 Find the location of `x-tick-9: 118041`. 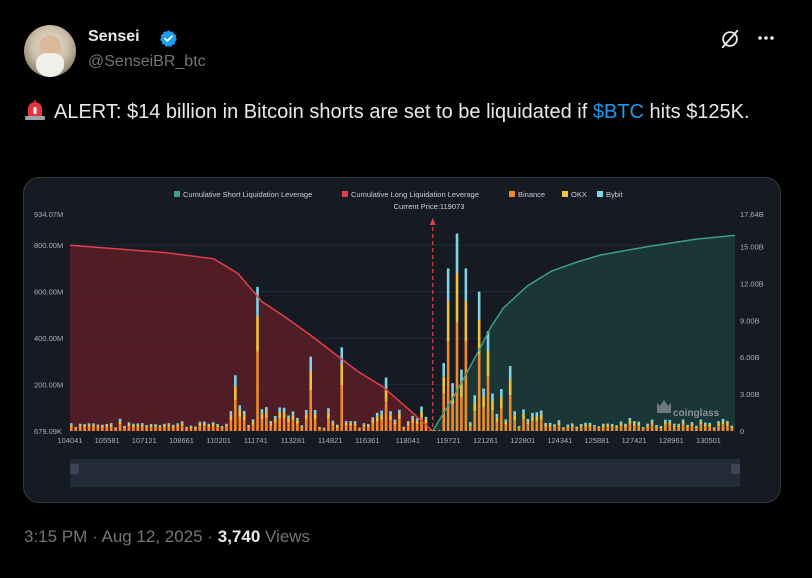

x-tick-9: 118041 is located at coordinates (408, 440).